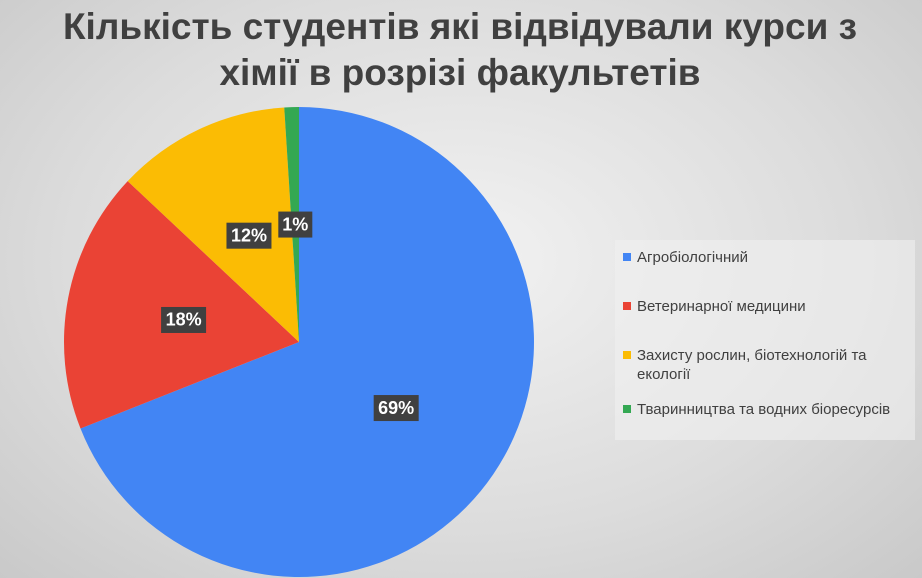 The height and width of the screenshot is (578, 922). I want to click on legend-label: Тваринництва та водних біоресурсів, so click(764, 409).